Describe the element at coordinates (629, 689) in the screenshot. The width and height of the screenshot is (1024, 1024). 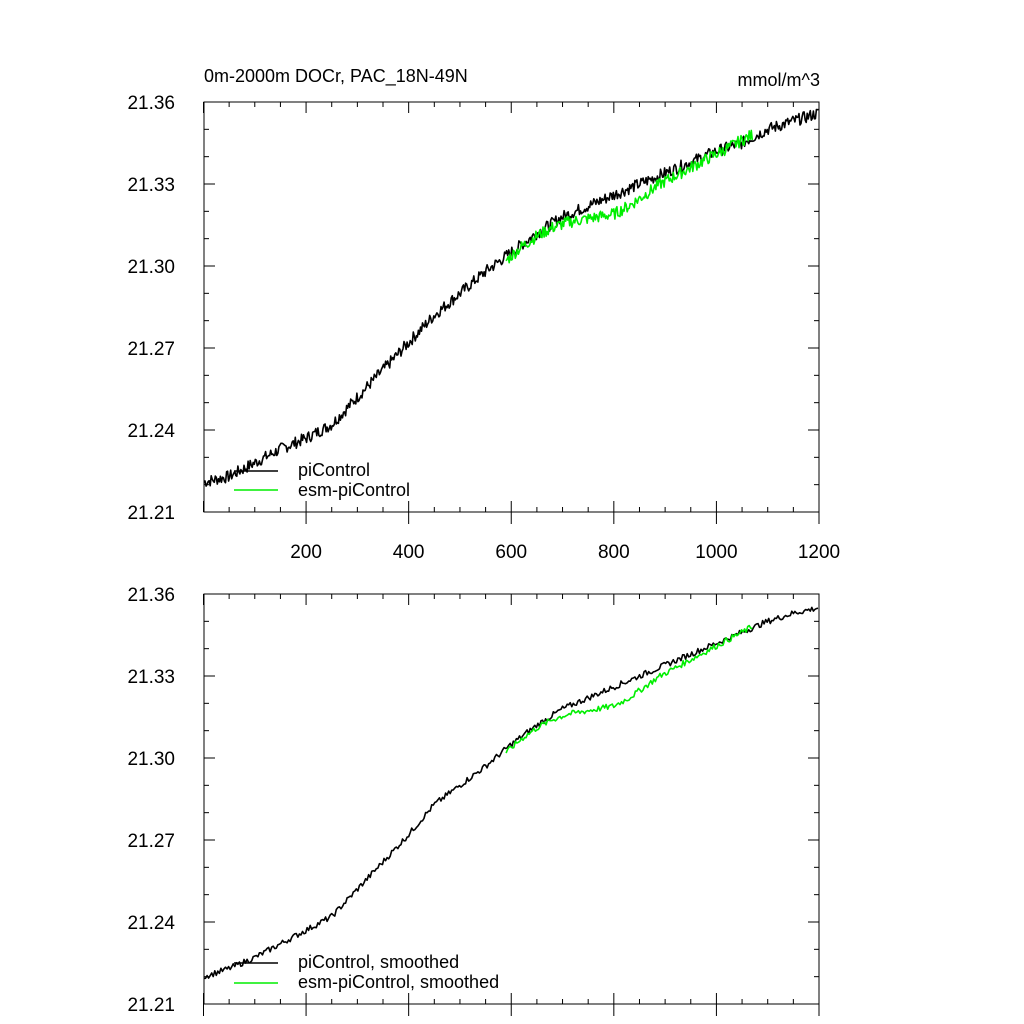
I see `series-line-esm-picontrol-smoothed` at that location.